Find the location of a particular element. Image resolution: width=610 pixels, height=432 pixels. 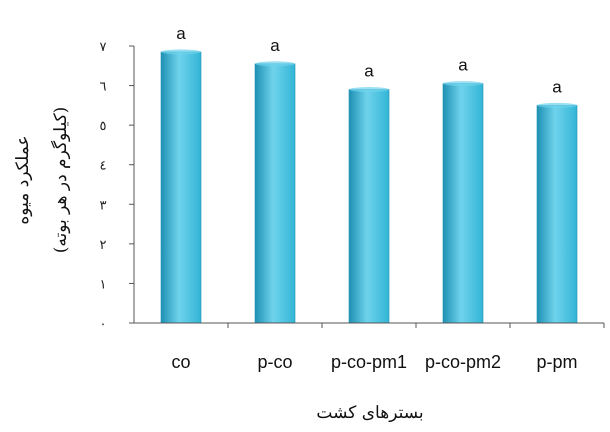

bar-p-pm is located at coordinates (557, 214).